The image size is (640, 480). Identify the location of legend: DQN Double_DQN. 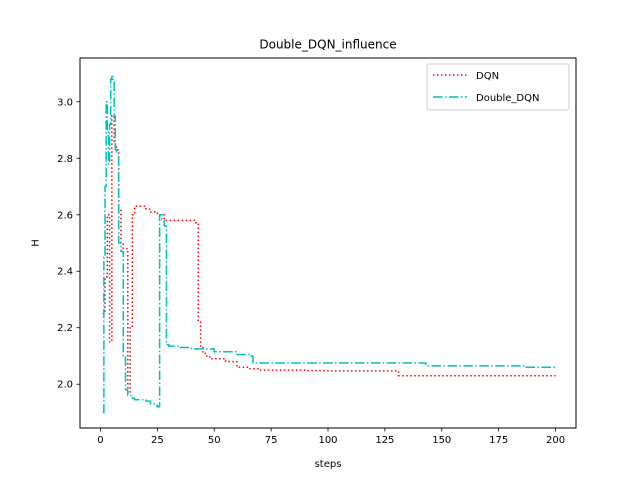
(498, 87).